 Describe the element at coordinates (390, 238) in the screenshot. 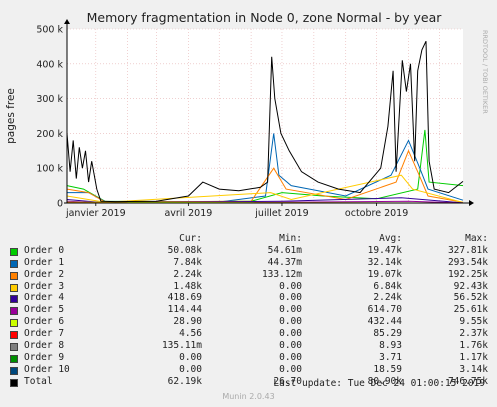

I see `legend-header-avg: Avg:` at that location.